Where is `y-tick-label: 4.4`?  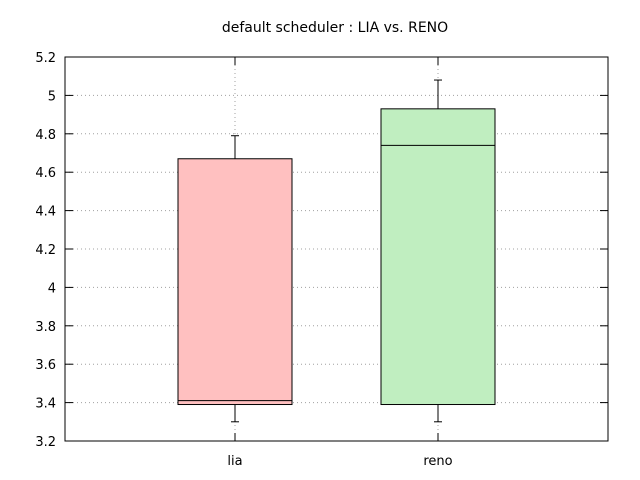 y-tick-label: 4.4 is located at coordinates (45, 212).